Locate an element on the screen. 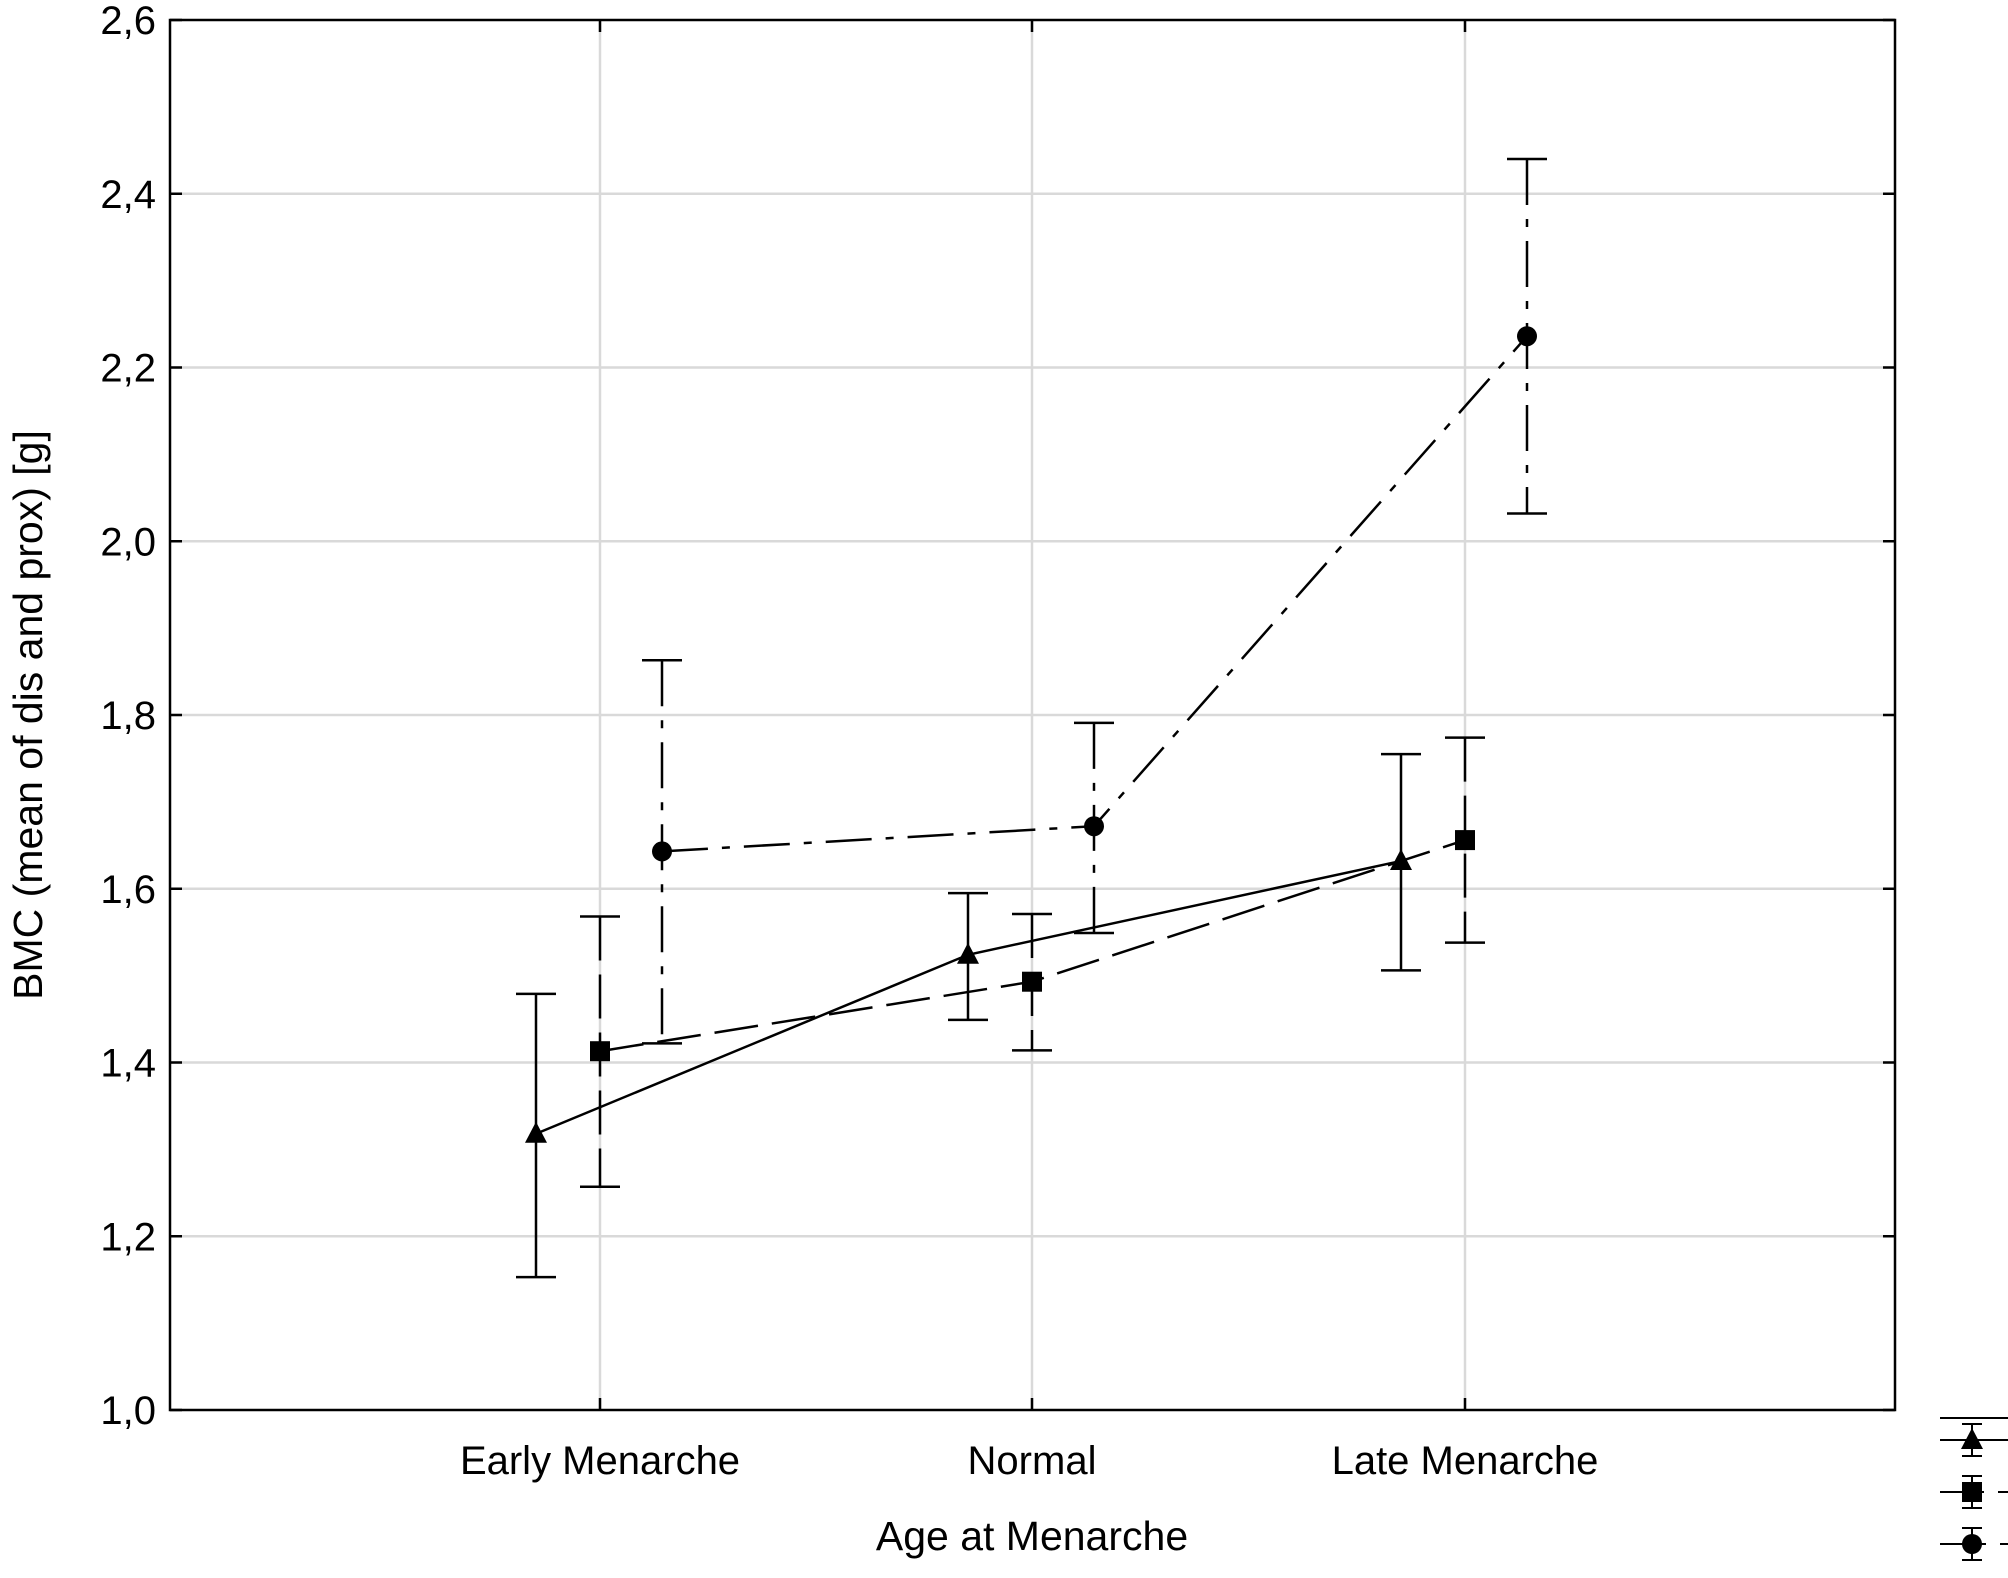 This screenshot has height=1578, width=2008. legend-item-circle is located at coordinates (1974, 1544).